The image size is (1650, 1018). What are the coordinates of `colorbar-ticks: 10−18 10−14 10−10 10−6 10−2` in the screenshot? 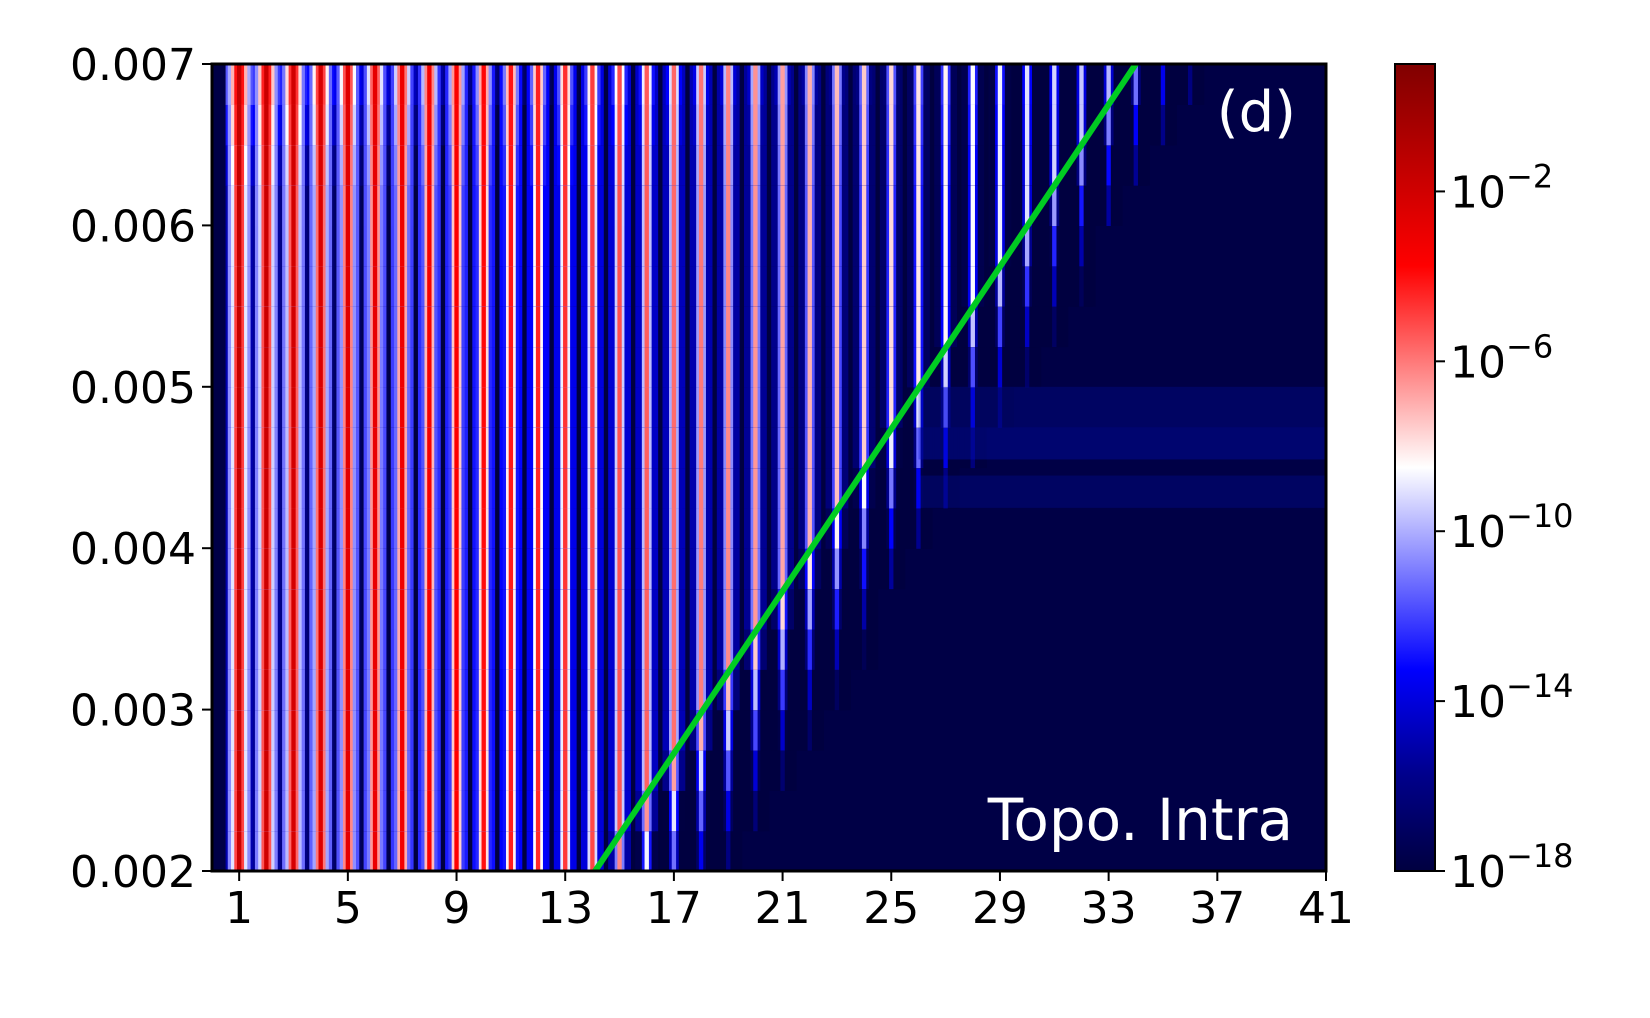 It's located at (1504, 527).